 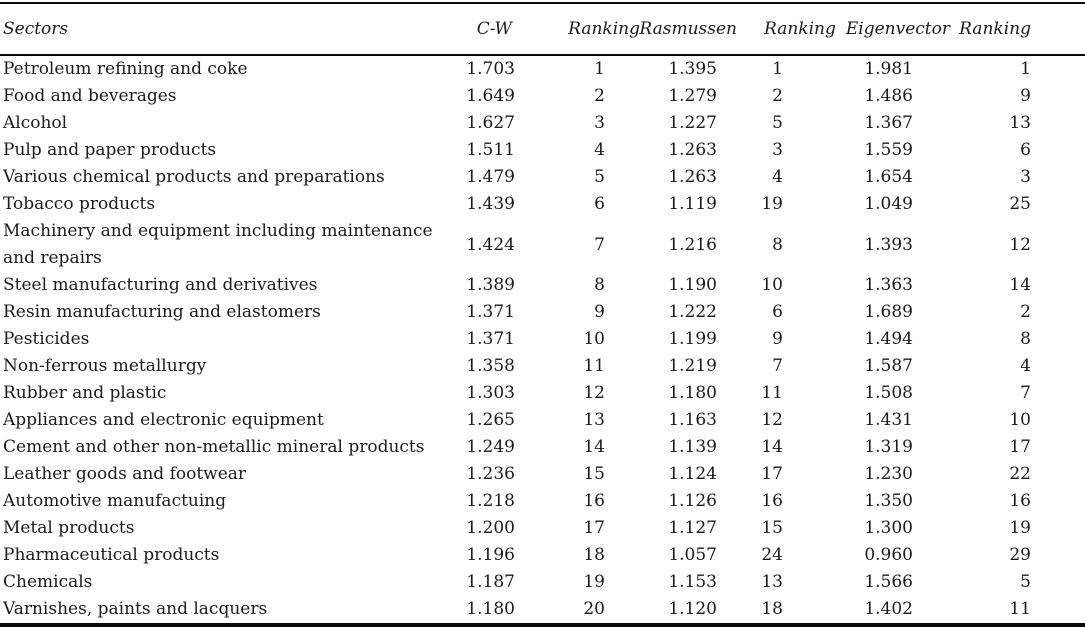 I want to click on cell-cw-ranking: 15, so click(x=594, y=474).